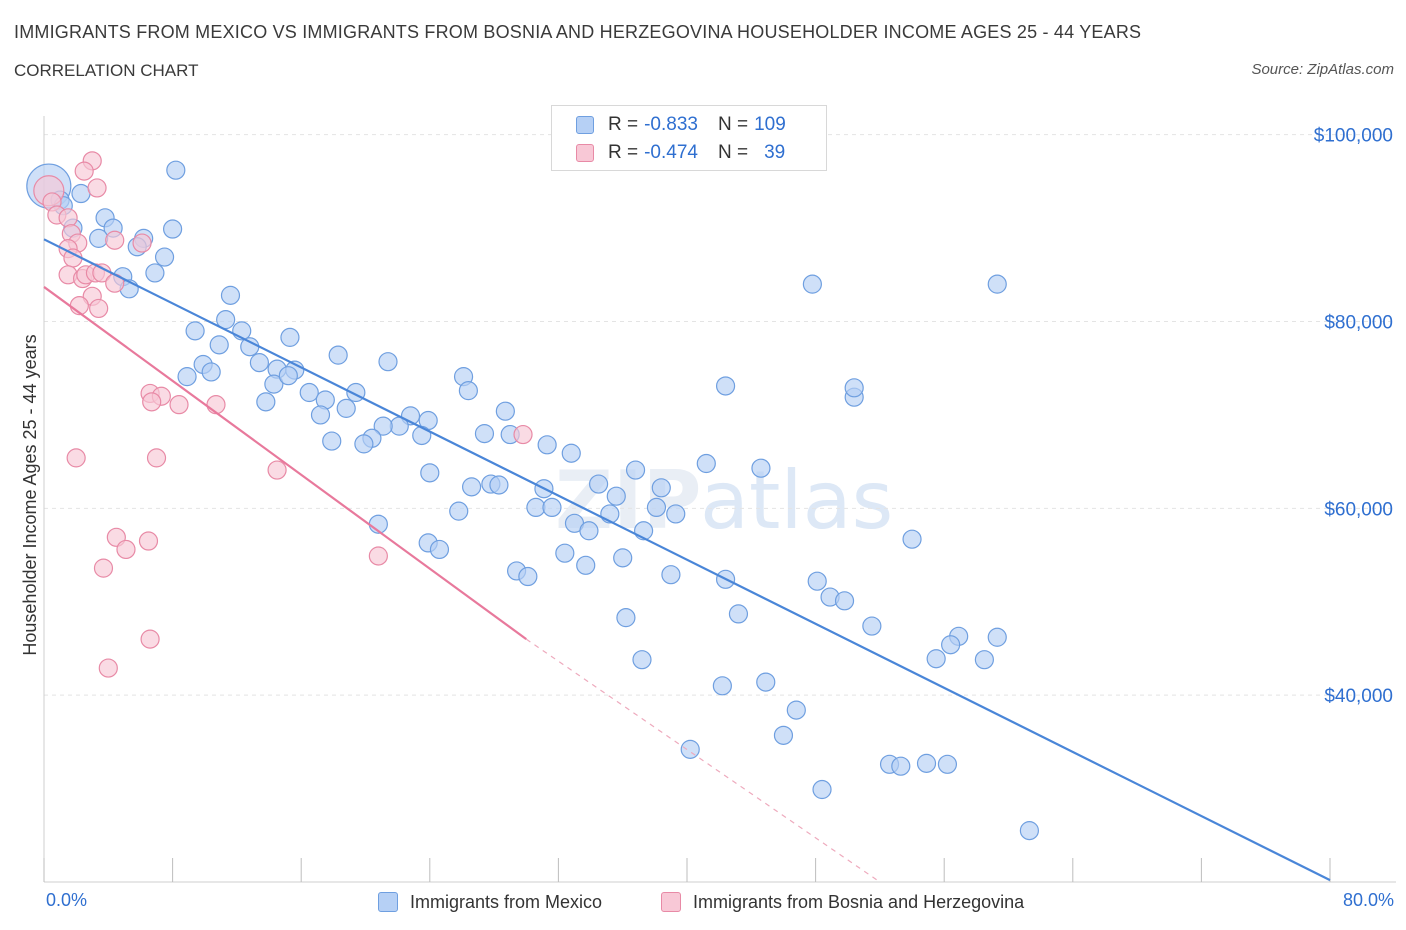 Image resolution: width=1406 pixels, height=930 pixels. I want to click on x-tick-label-min: 0.0%, so click(67, 900).